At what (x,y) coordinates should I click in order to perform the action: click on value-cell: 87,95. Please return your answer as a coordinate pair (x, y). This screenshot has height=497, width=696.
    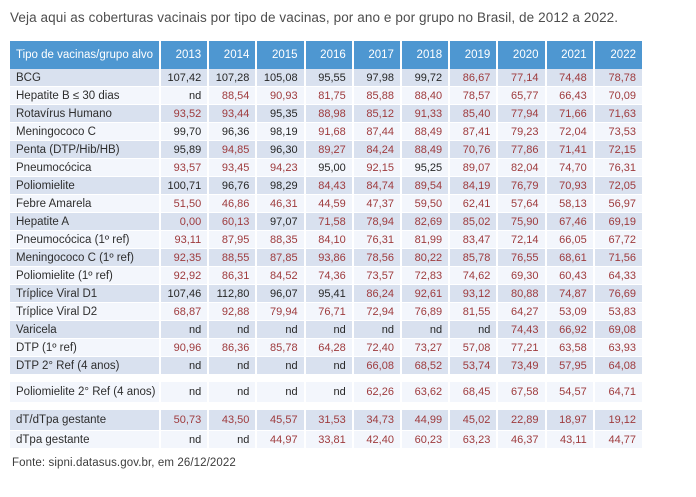
    Looking at the image, I should click on (233, 240).